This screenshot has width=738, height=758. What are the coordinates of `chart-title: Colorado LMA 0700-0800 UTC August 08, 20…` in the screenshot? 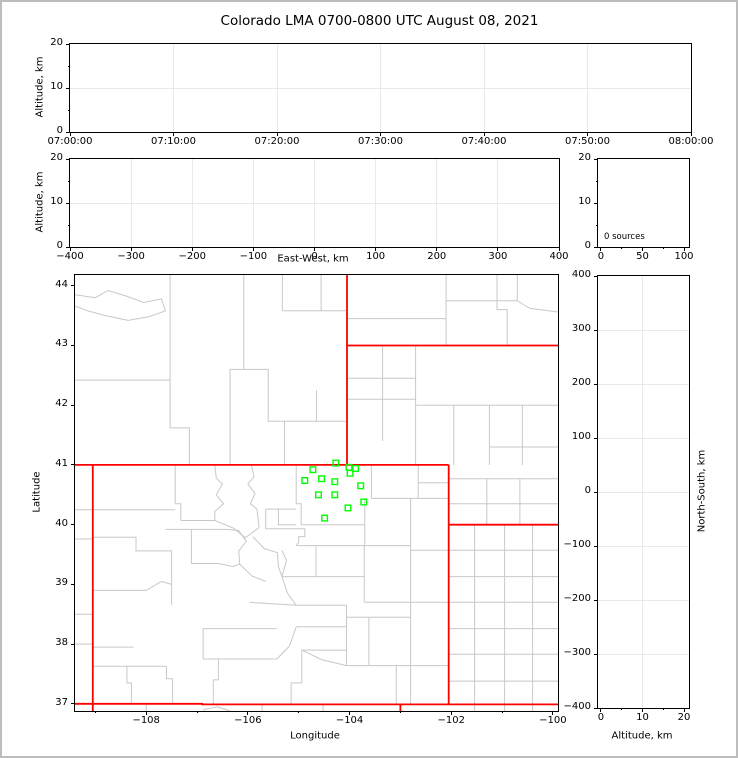 It's located at (379, 21).